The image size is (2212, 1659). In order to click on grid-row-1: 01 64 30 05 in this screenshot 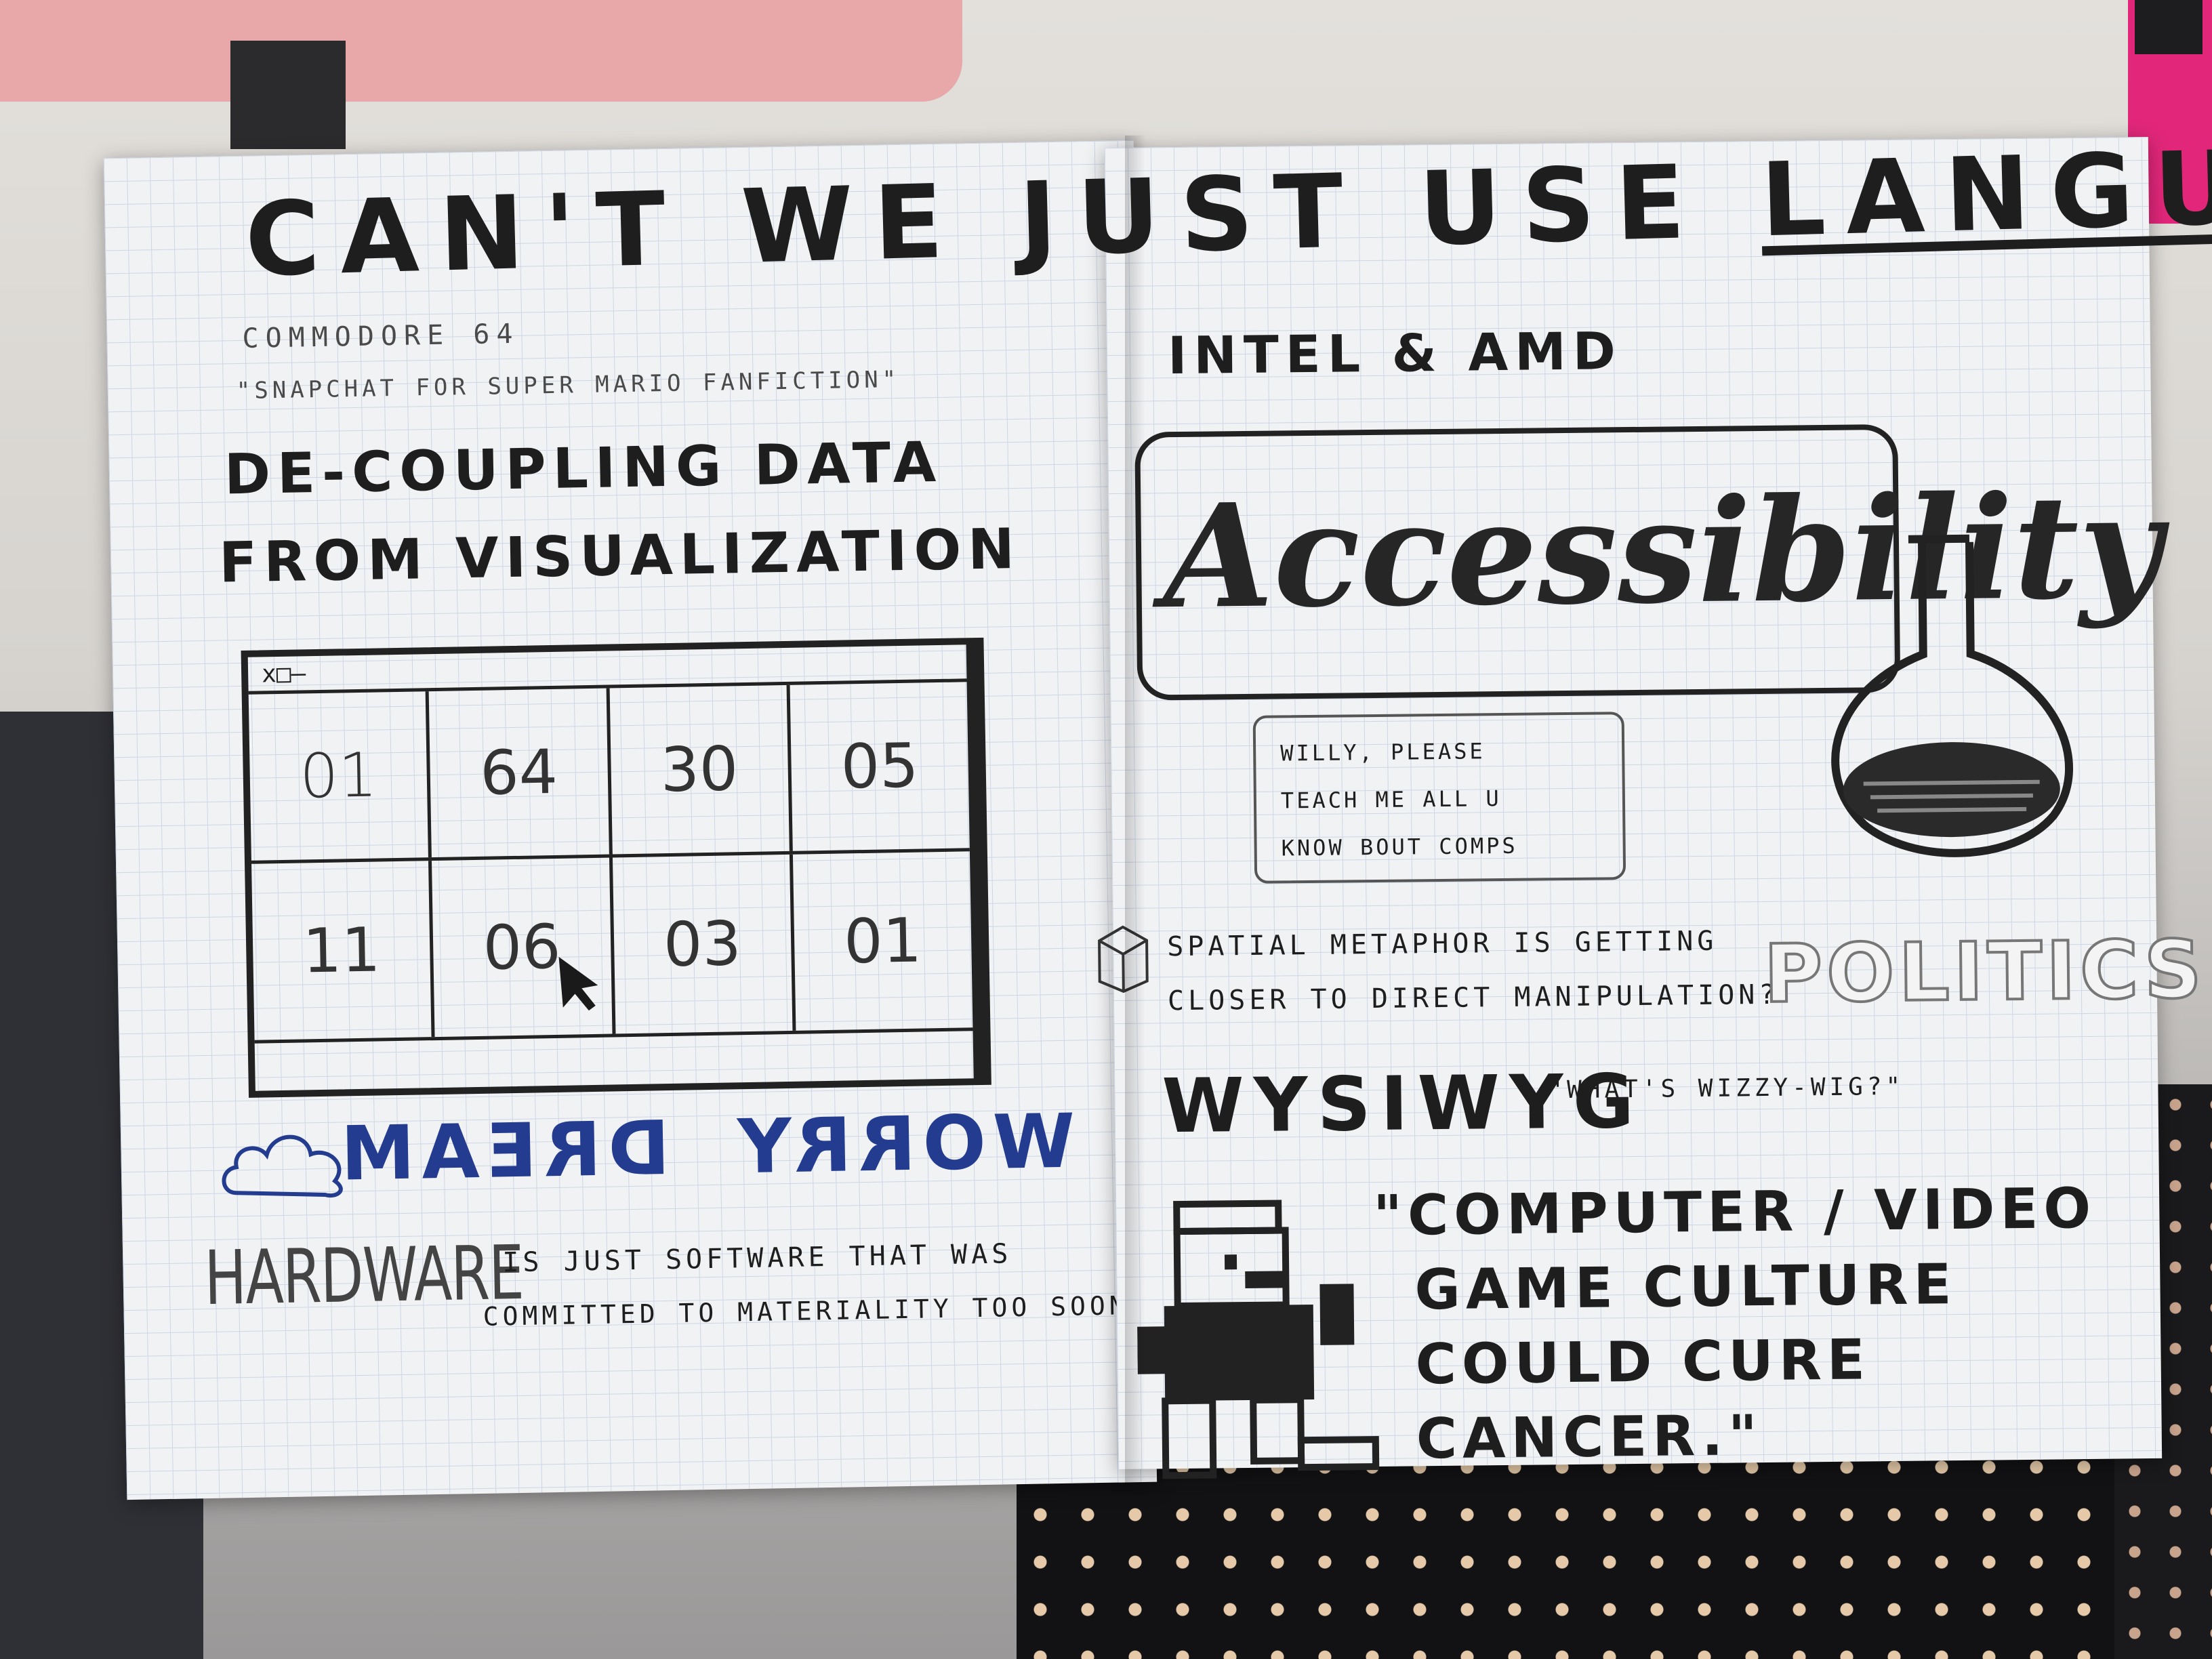, I will do `click(609, 773)`.